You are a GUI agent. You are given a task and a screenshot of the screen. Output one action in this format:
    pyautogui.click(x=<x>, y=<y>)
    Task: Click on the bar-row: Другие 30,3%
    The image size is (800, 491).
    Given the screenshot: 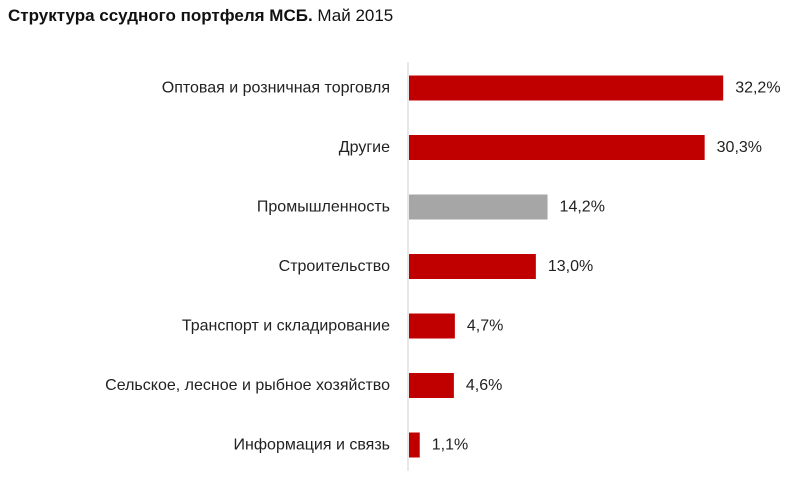 What is the action you would take?
    pyautogui.click(x=550, y=147)
    